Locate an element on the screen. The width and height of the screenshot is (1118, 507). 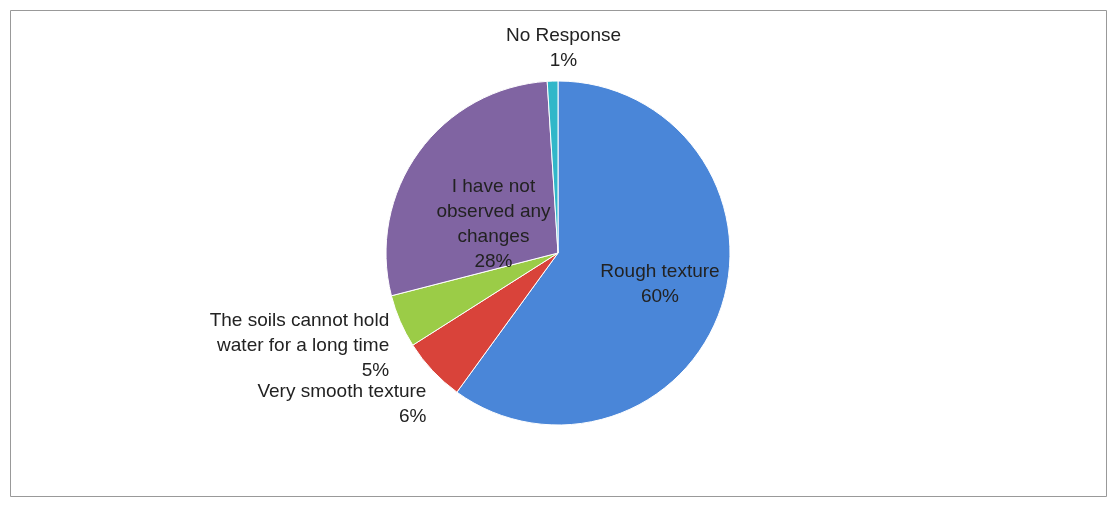
data-label: 28% is located at coordinates (493, 261).